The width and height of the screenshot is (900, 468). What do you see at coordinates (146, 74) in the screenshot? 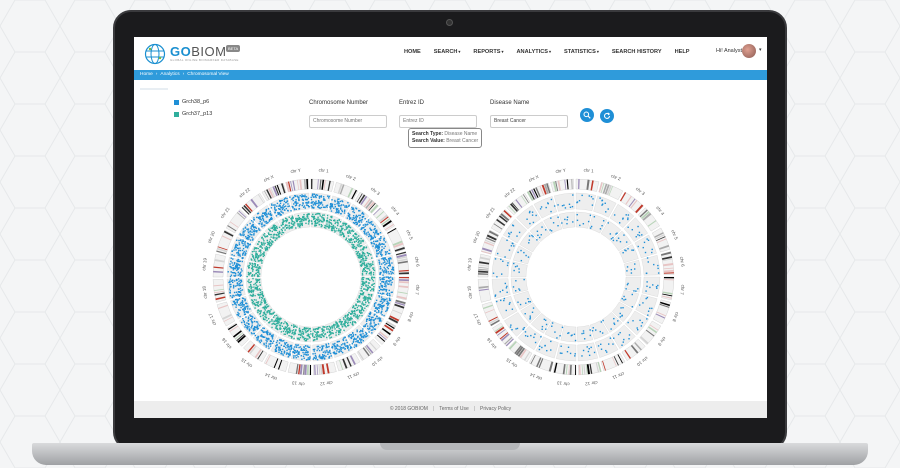
I see `breadcrumb-home: Home` at bounding box center [146, 74].